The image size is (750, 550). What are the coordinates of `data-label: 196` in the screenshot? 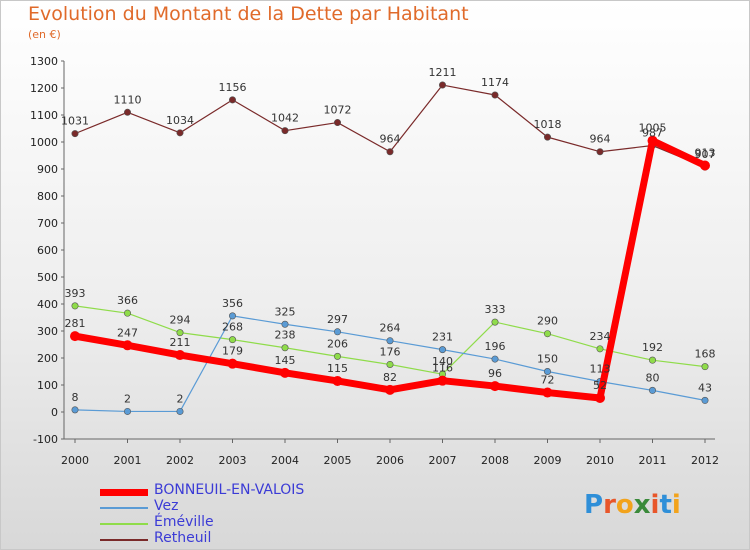 It's located at (495, 346).